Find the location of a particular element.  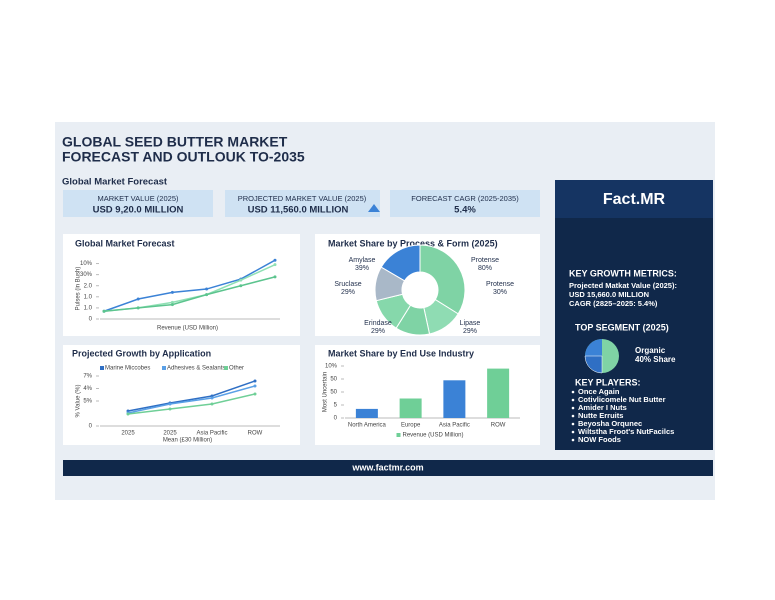

player: NOW Foods is located at coordinates (599, 439).